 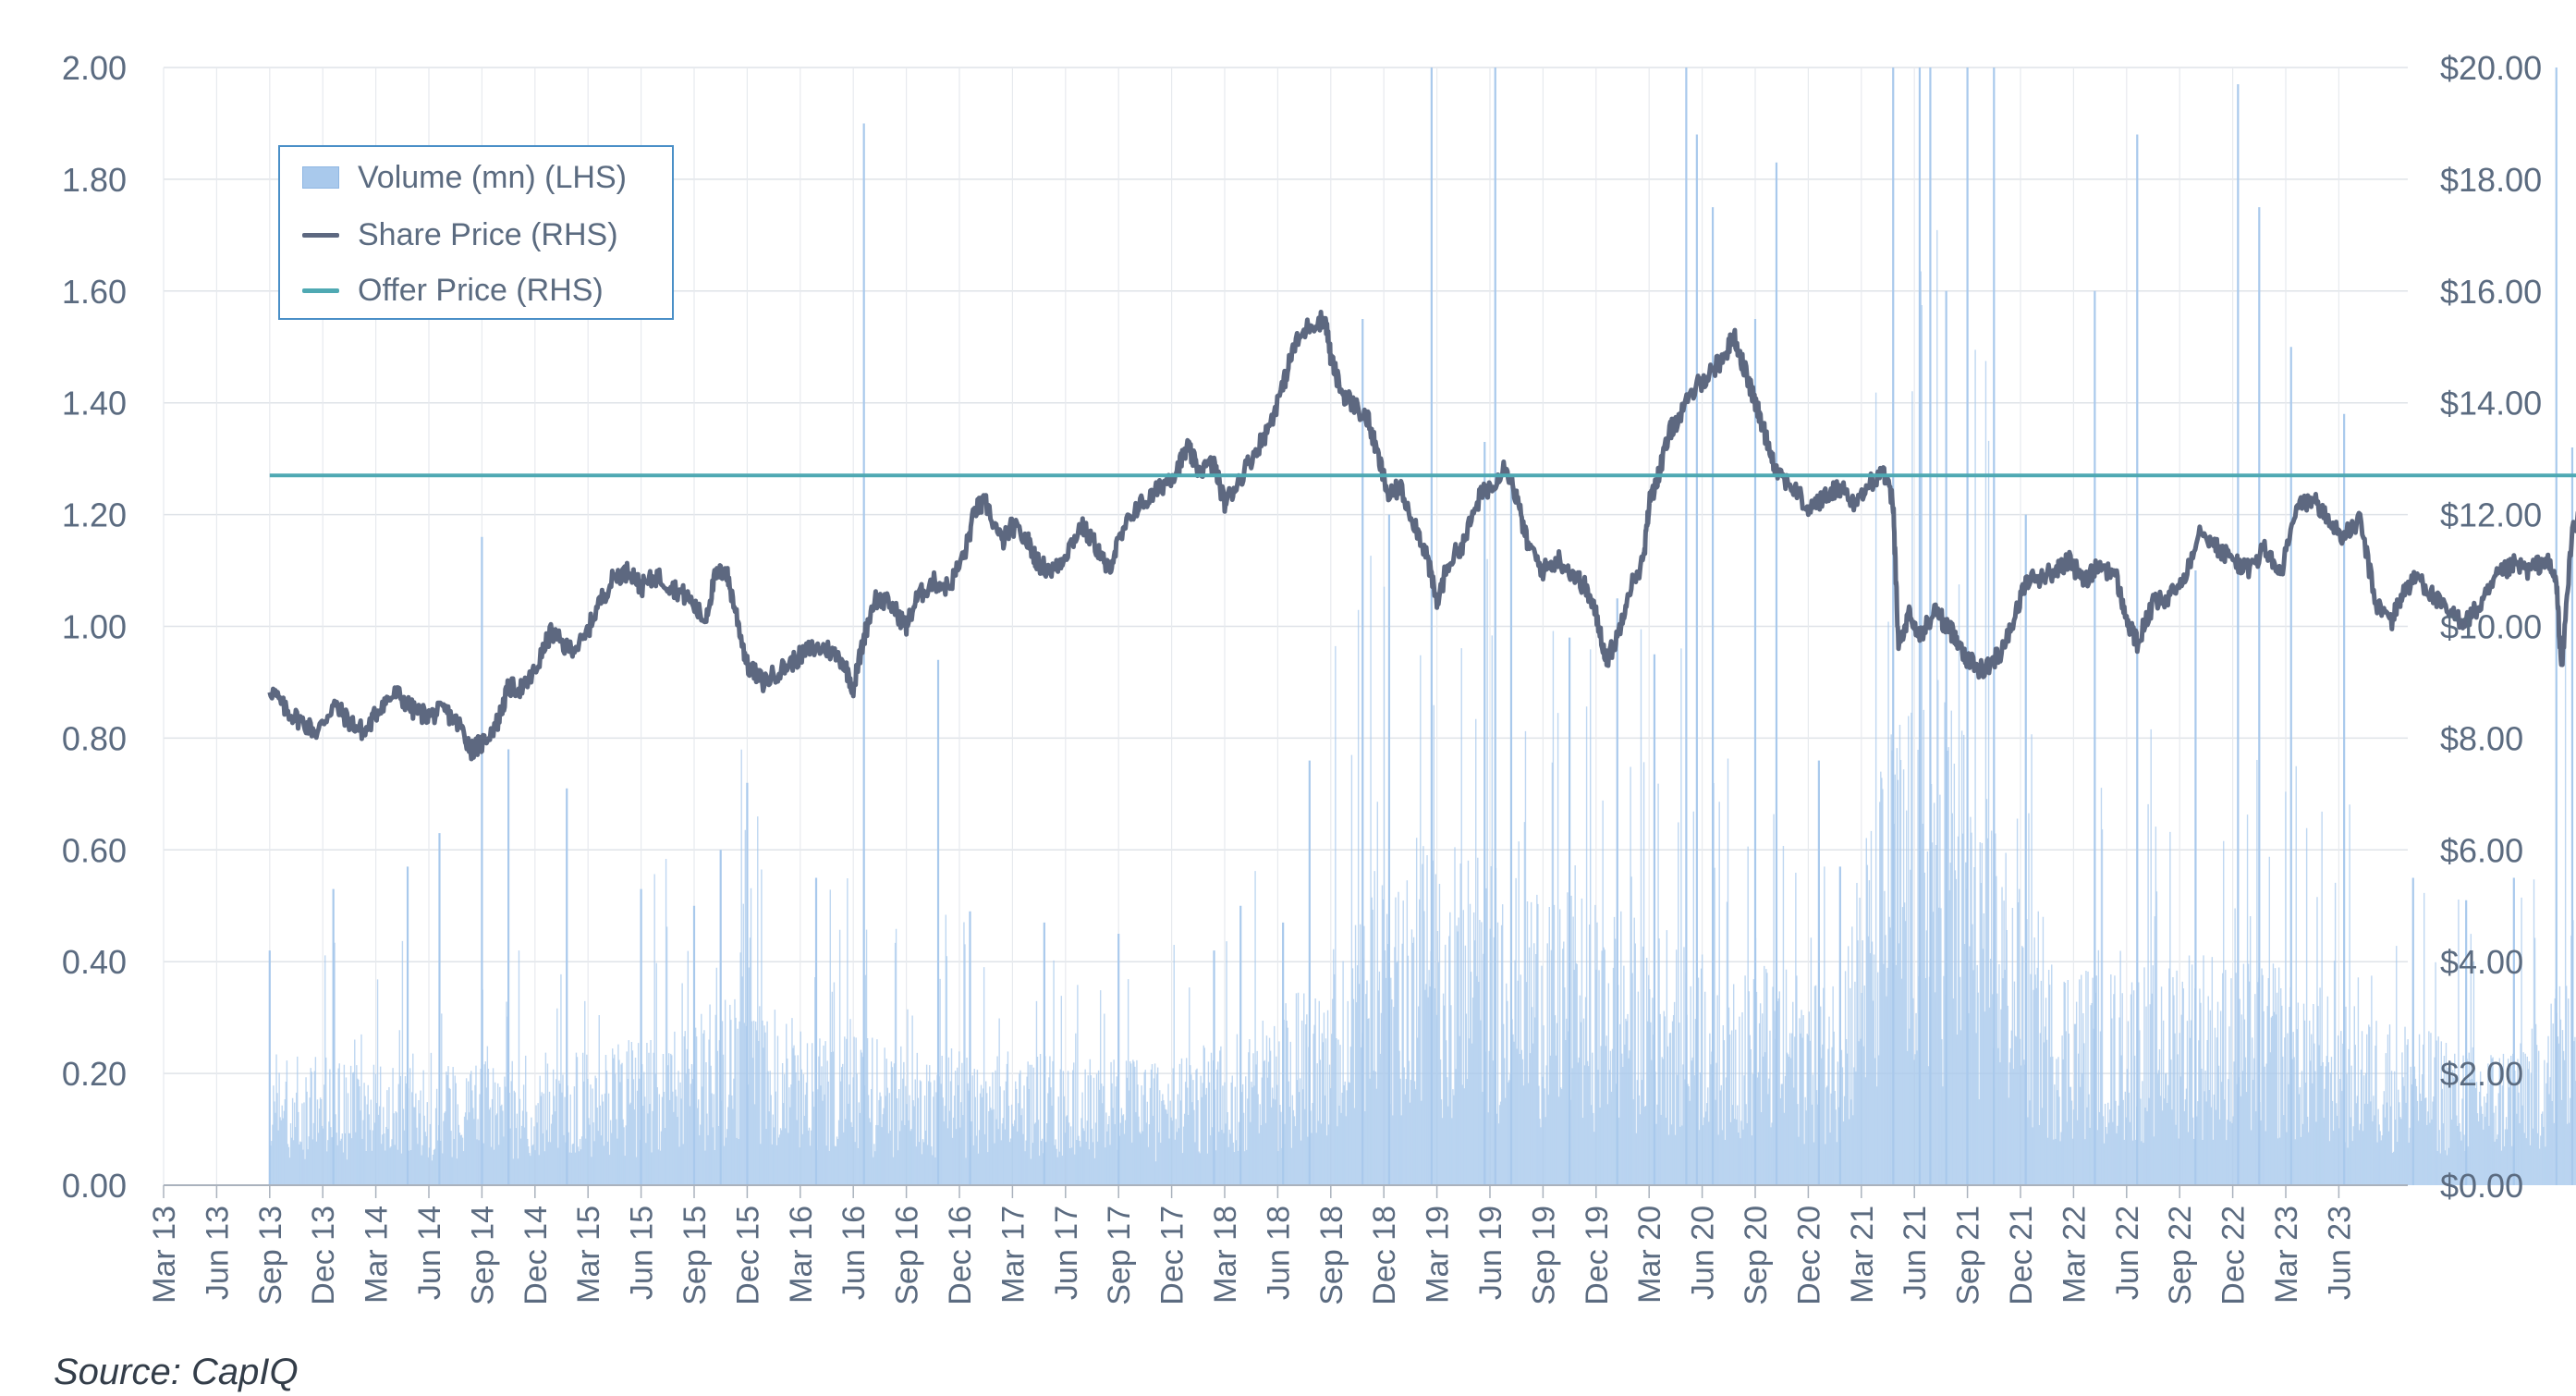 I want to click on x-tick-label: Sep 17, so click(x=1119, y=1255).